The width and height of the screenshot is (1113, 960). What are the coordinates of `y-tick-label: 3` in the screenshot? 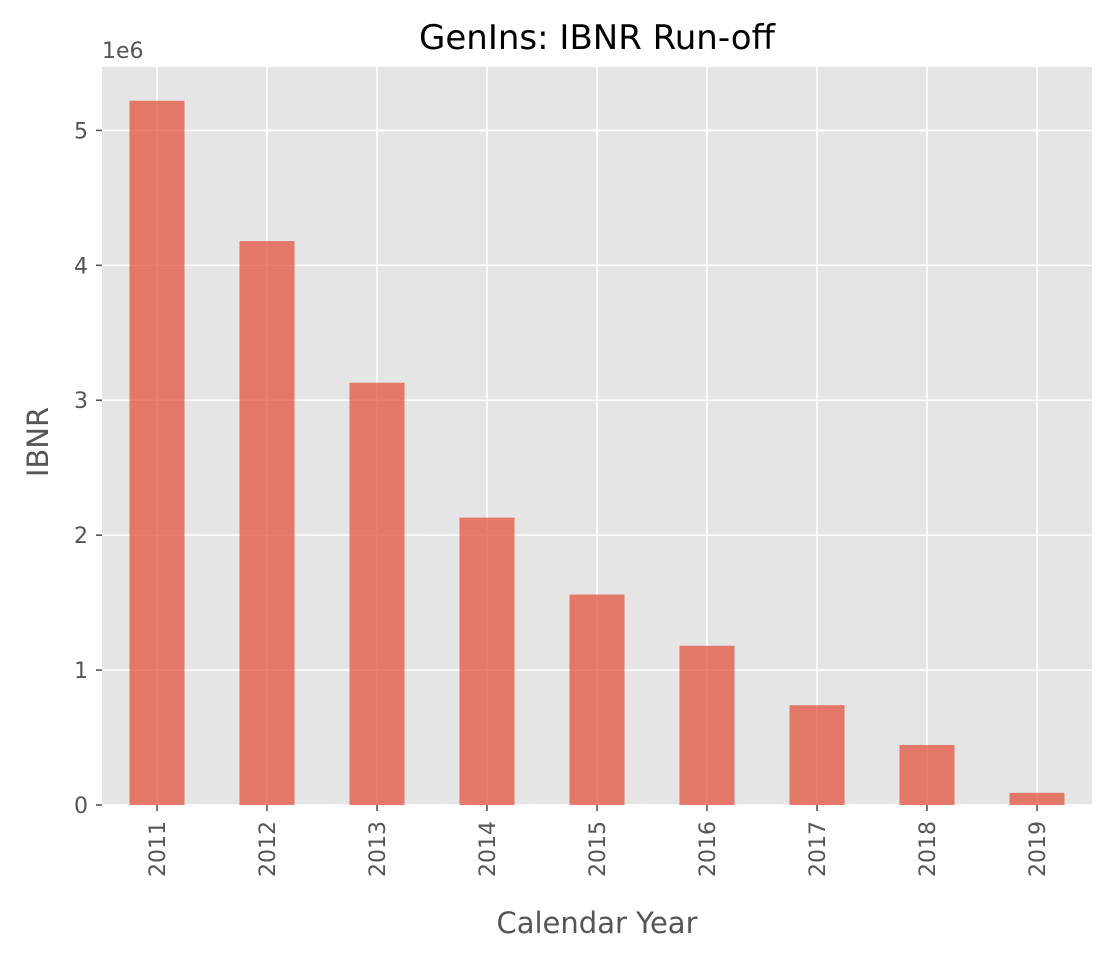 It's located at (81, 401).